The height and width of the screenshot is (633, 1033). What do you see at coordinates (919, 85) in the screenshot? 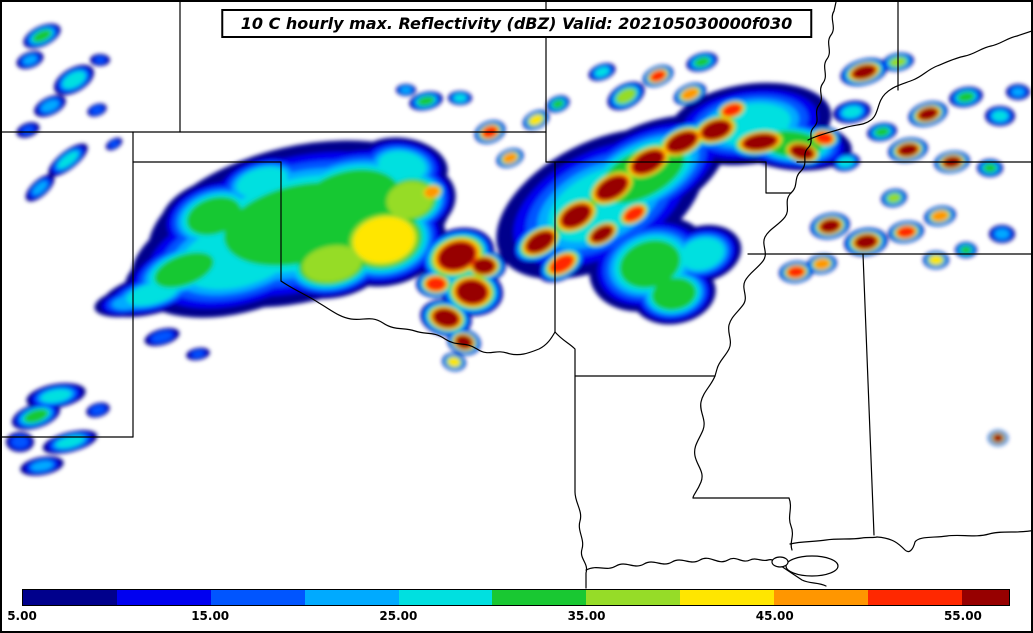
I see `border-ohio-river` at bounding box center [919, 85].